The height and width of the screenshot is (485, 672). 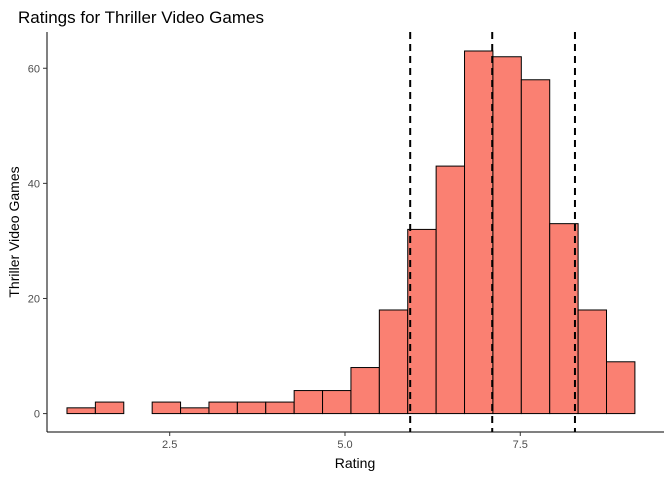 What do you see at coordinates (37, 242) in the screenshot?
I see `y-axis-ticks: 0 20 40 60` at bounding box center [37, 242].